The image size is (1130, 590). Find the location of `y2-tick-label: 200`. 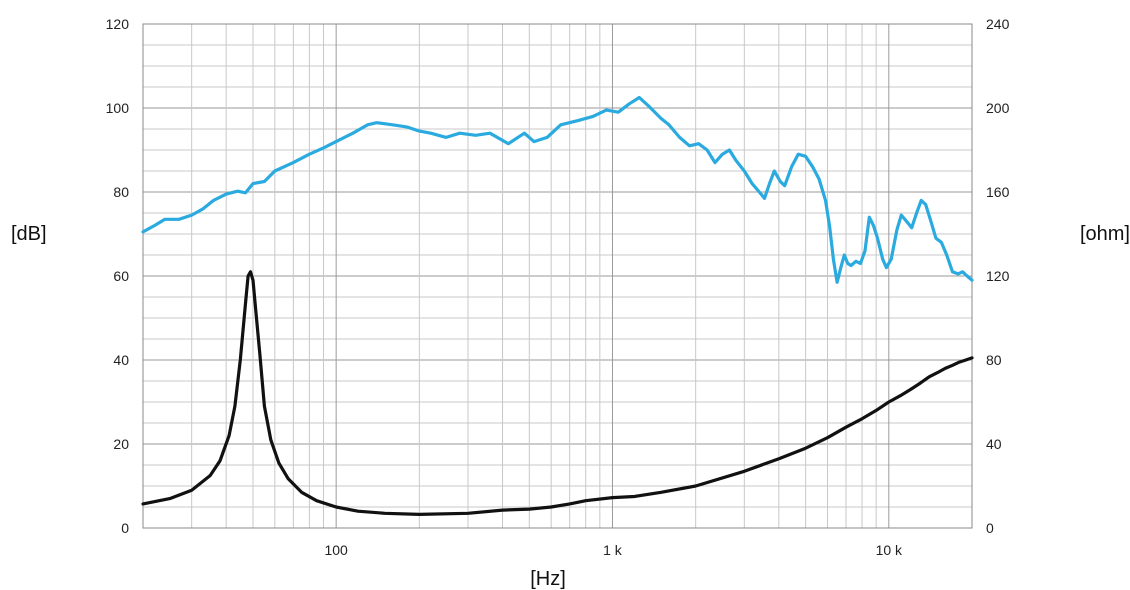

y2-tick-label: 200 is located at coordinates (998, 108).